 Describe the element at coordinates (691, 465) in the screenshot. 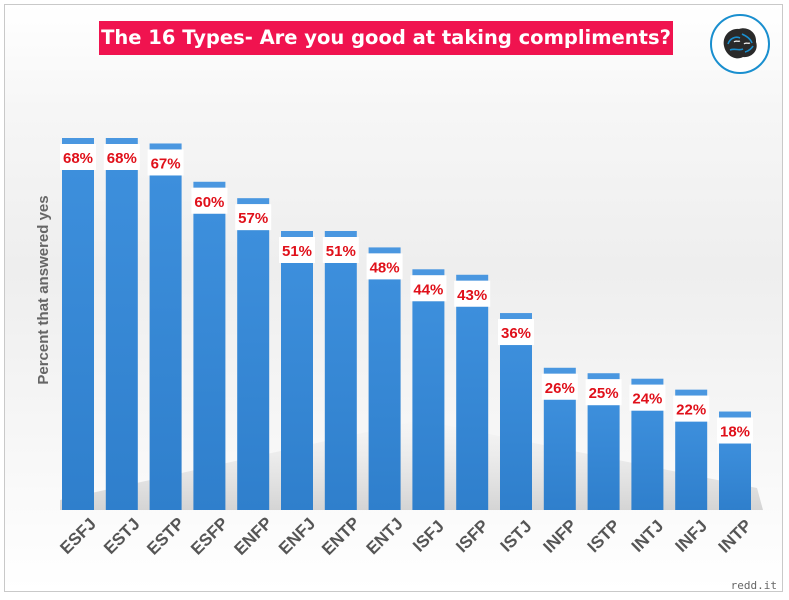

I see `bar-infj` at that location.